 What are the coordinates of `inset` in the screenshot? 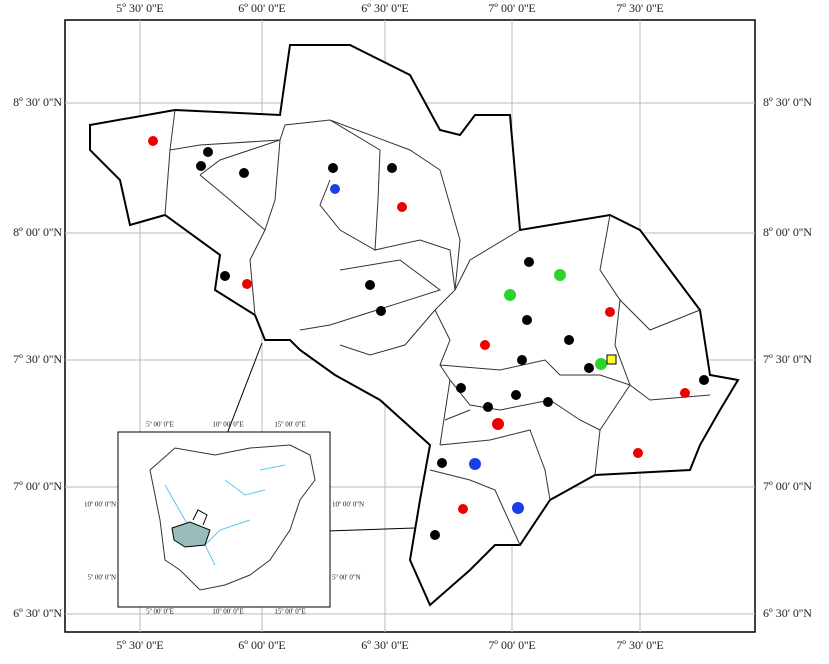 It's located at (266, 475).